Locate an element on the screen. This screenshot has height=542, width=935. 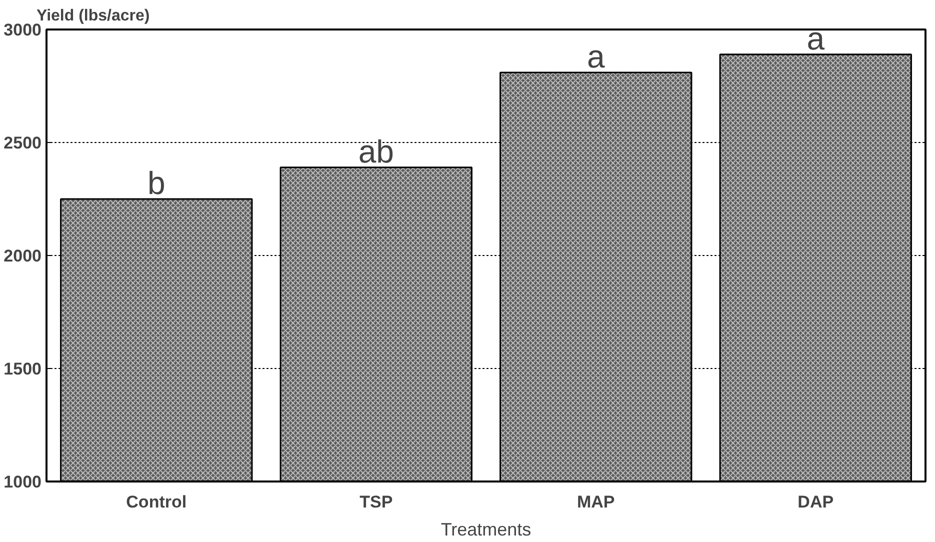
y-tick-label: 1500 is located at coordinates (23, 369).